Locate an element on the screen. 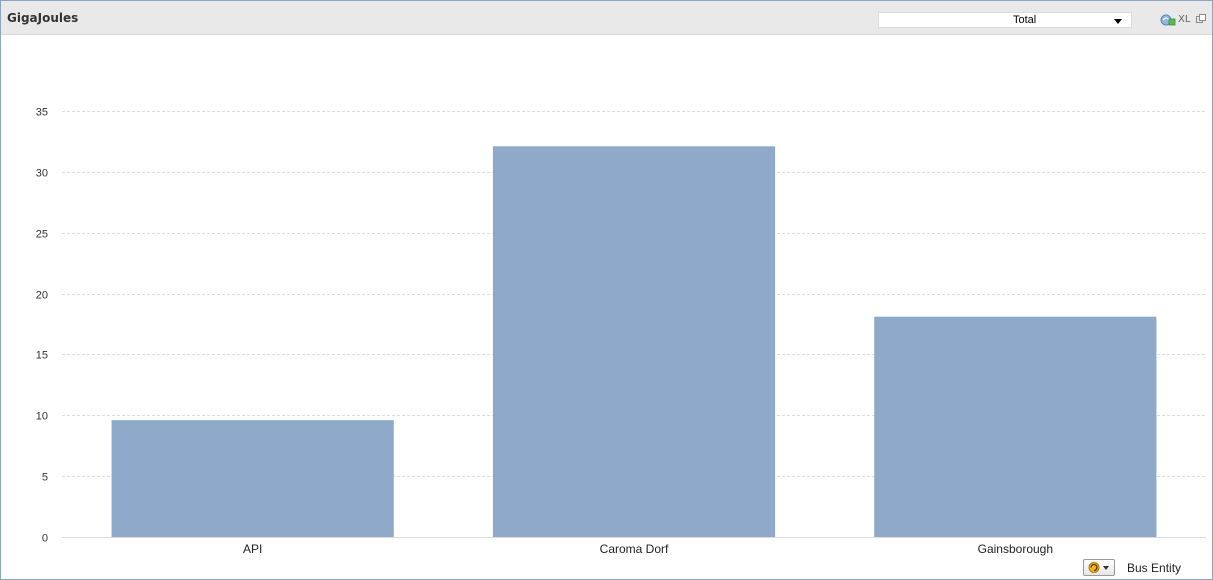 The image size is (1213, 580). bar-gainsborough is located at coordinates (1015, 426).